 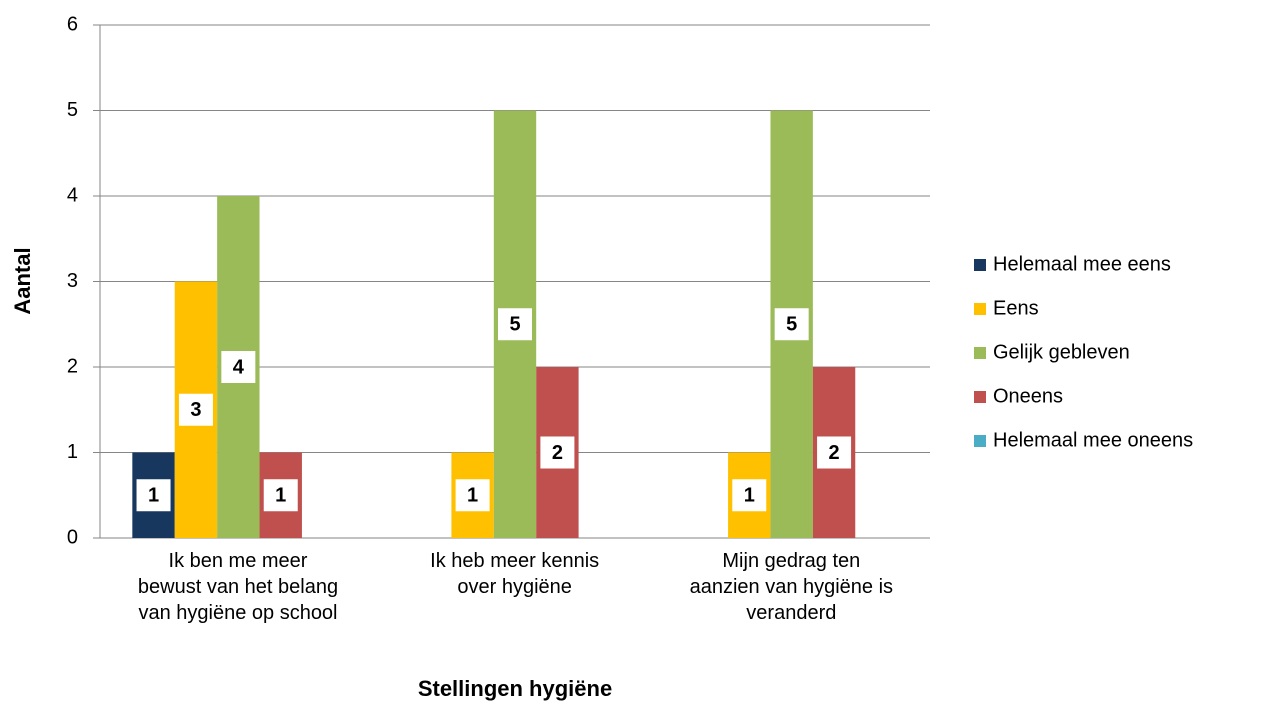 What do you see at coordinates (72, 452) in the screenshot?
I see `y-tick-label: 1` at bounding box center [72, 452].